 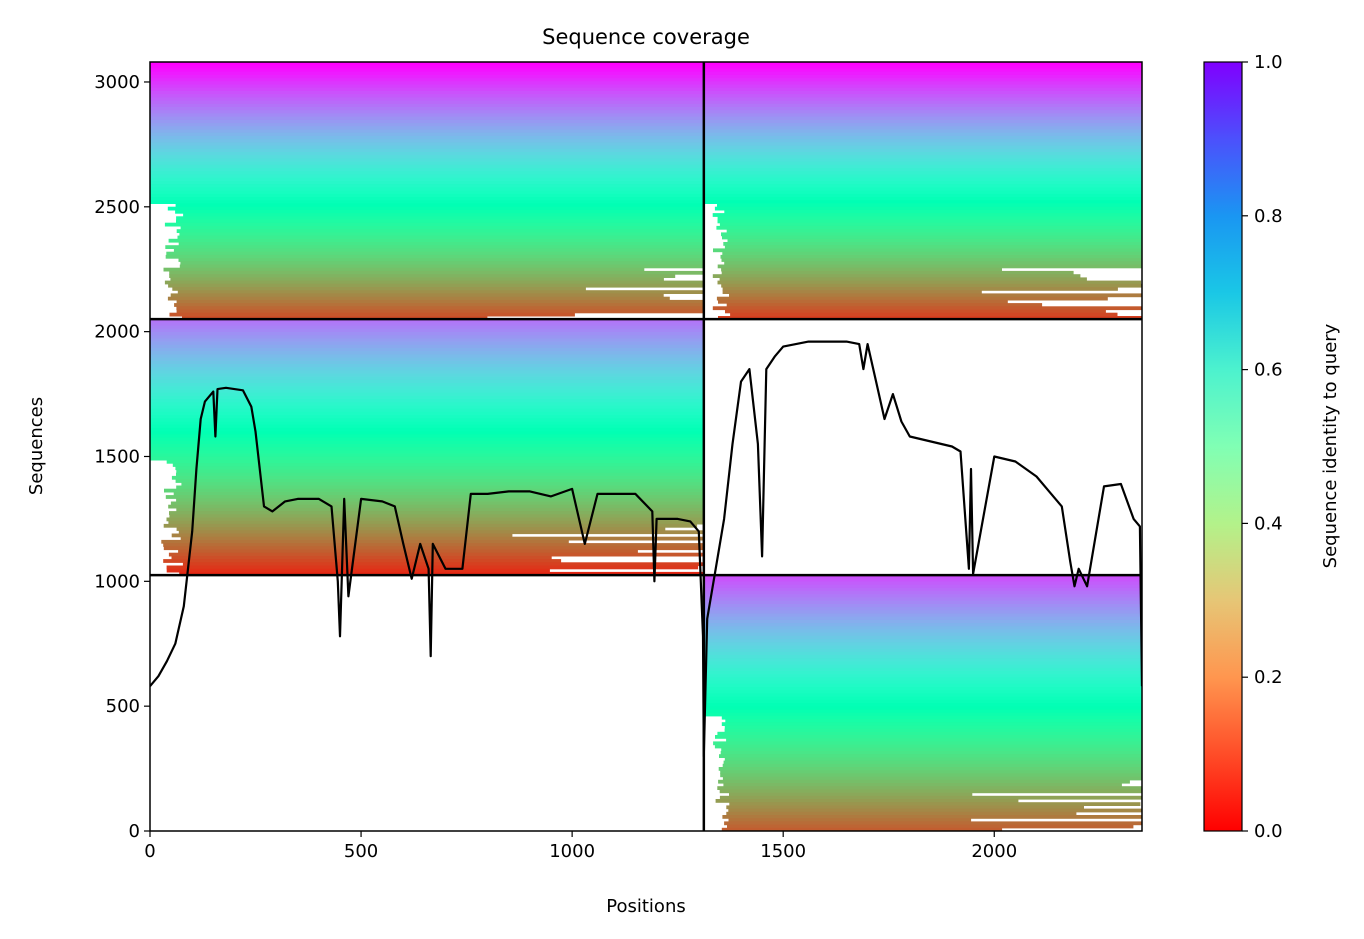 I want to click on y-tick-label: 3000, so click(x=117, y=82).